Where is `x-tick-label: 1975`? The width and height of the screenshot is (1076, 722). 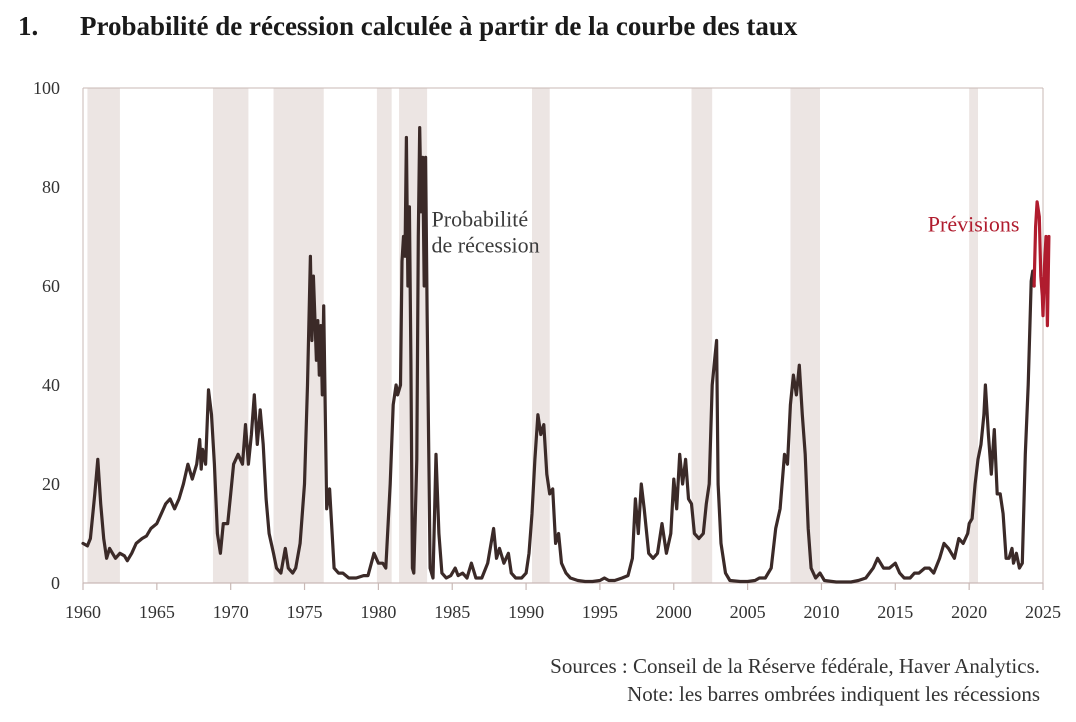
x-tick-label: 1975 is located at coordinates (305, 612).